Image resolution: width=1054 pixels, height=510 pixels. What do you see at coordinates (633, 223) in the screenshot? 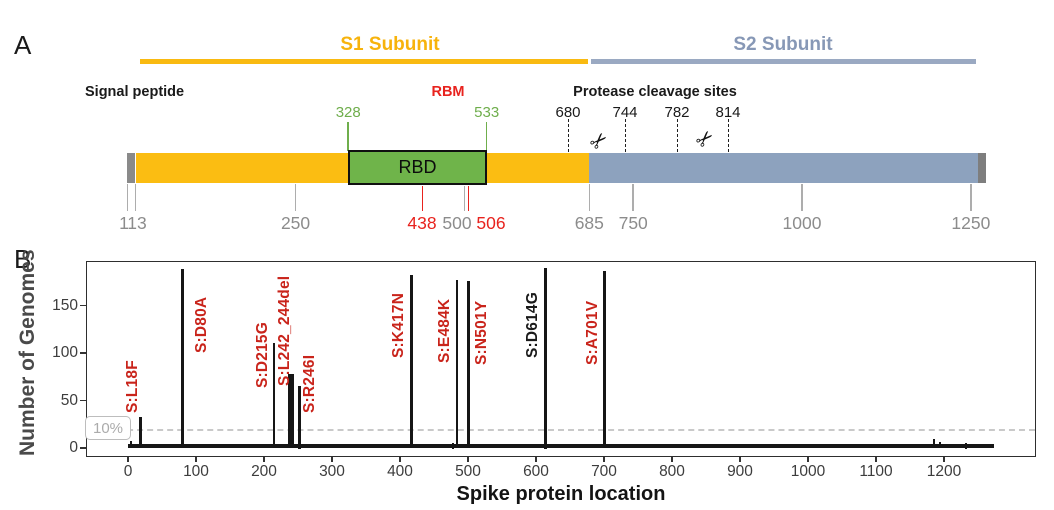
I see `position-label: 750` at bounding box center [633, 223].